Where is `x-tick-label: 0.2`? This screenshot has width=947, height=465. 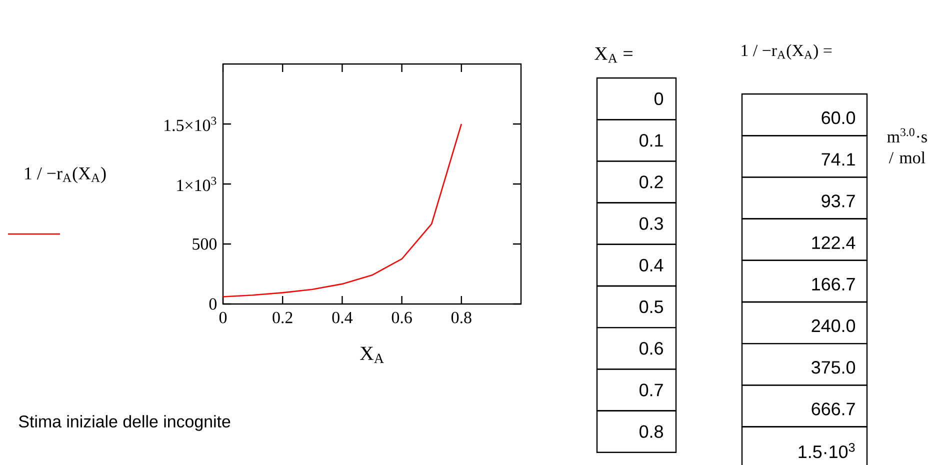
x-tick-label: 0.2 is located at coordinates (282, 318).